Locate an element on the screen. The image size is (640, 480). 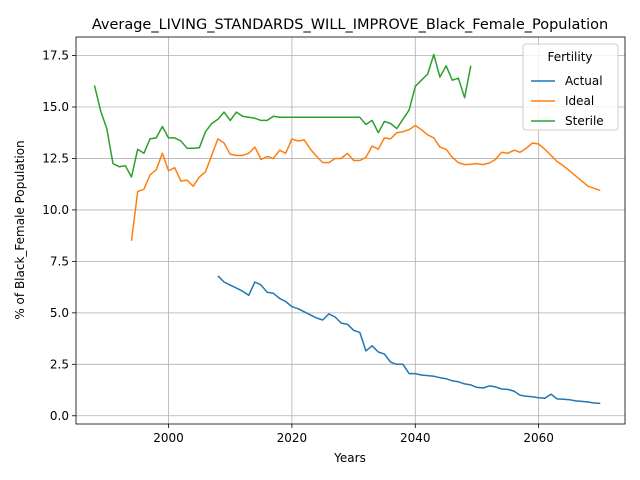
y-tick-label: 2.5 is located at coordinates (59, 364).